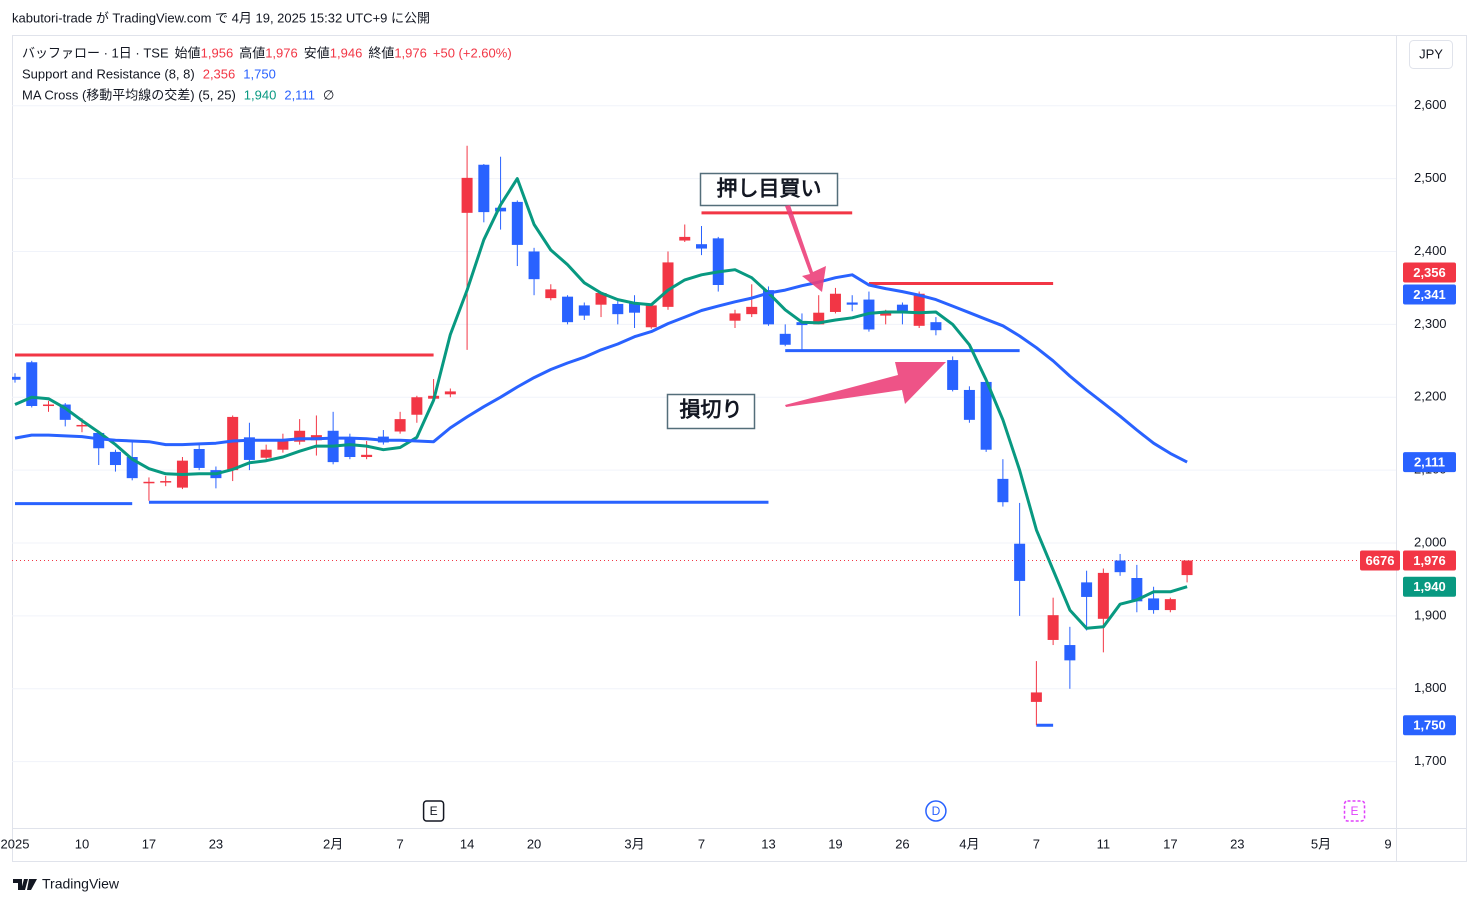 This screenshot has height=906, width=1480. I want to click on legend-text: 終値, so click(381, 52).